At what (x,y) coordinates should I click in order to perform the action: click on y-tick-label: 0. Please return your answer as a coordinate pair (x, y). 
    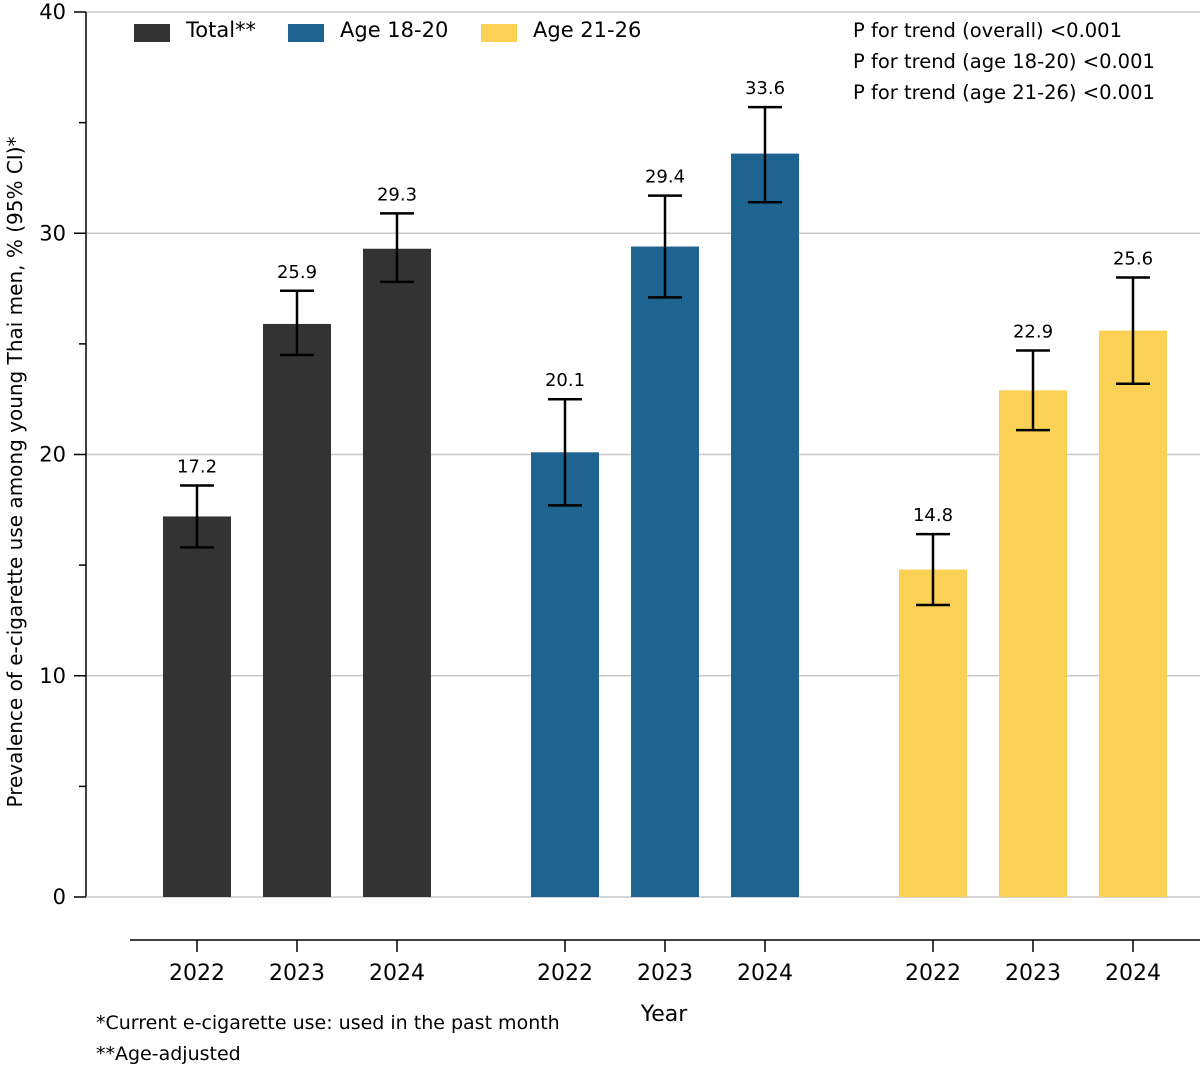
    Looking at the image, I should click on (59, 897).